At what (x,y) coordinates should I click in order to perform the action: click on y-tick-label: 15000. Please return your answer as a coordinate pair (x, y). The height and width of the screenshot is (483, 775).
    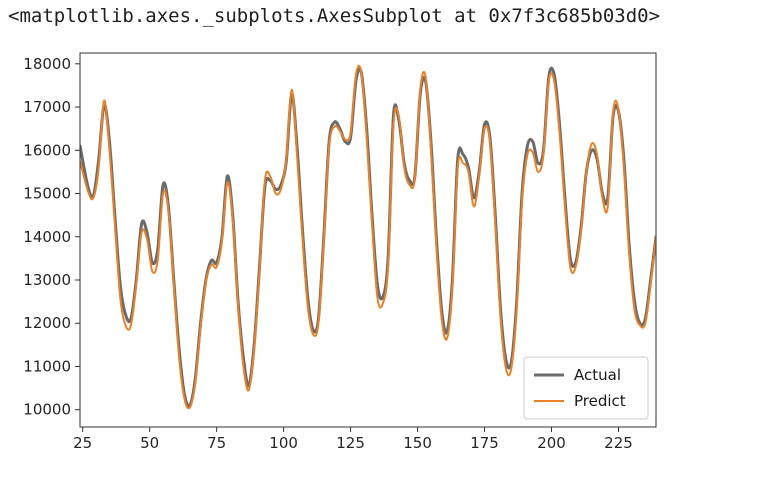
    Looking at the image, I should click on (47, 194).